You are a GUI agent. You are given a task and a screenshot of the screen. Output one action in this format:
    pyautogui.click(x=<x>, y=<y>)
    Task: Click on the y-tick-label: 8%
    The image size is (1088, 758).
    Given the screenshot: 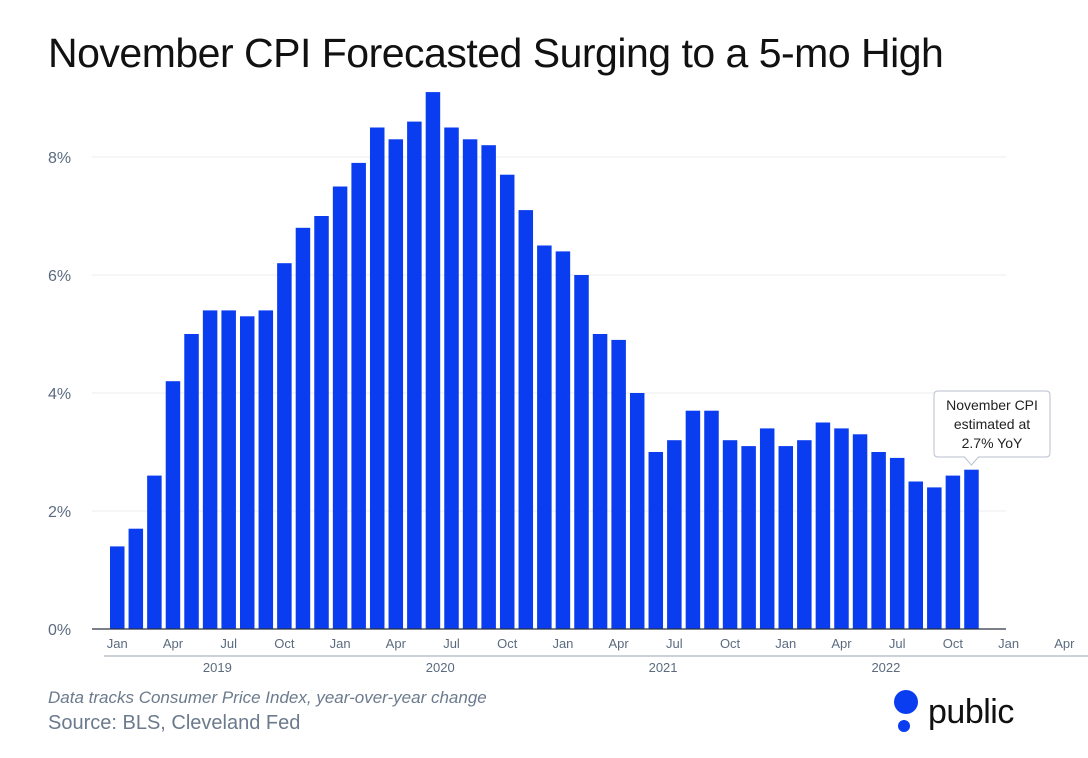 What is the action you would take?
    pyautogui.click(x=59, y=158)
    